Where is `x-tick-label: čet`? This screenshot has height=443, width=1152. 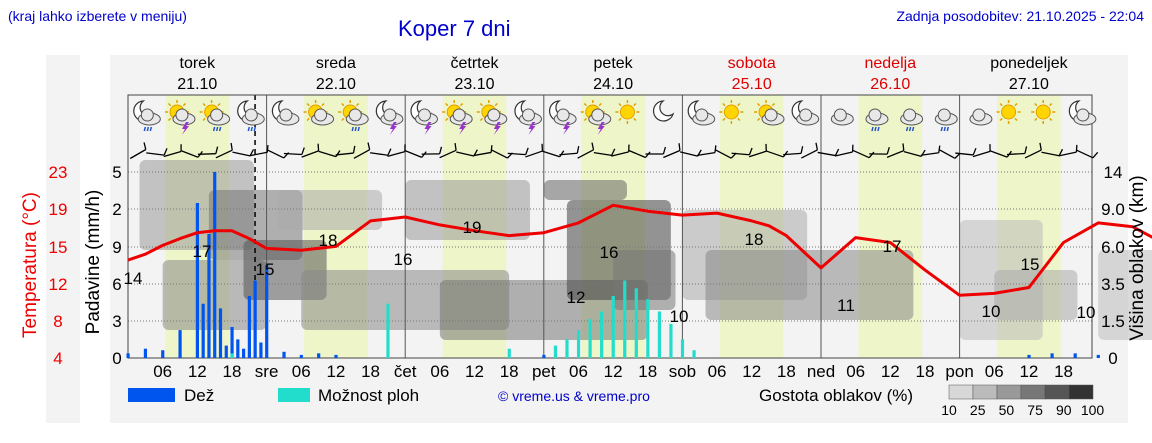 x-tick-label: čet is located at coordinates (405, 371).